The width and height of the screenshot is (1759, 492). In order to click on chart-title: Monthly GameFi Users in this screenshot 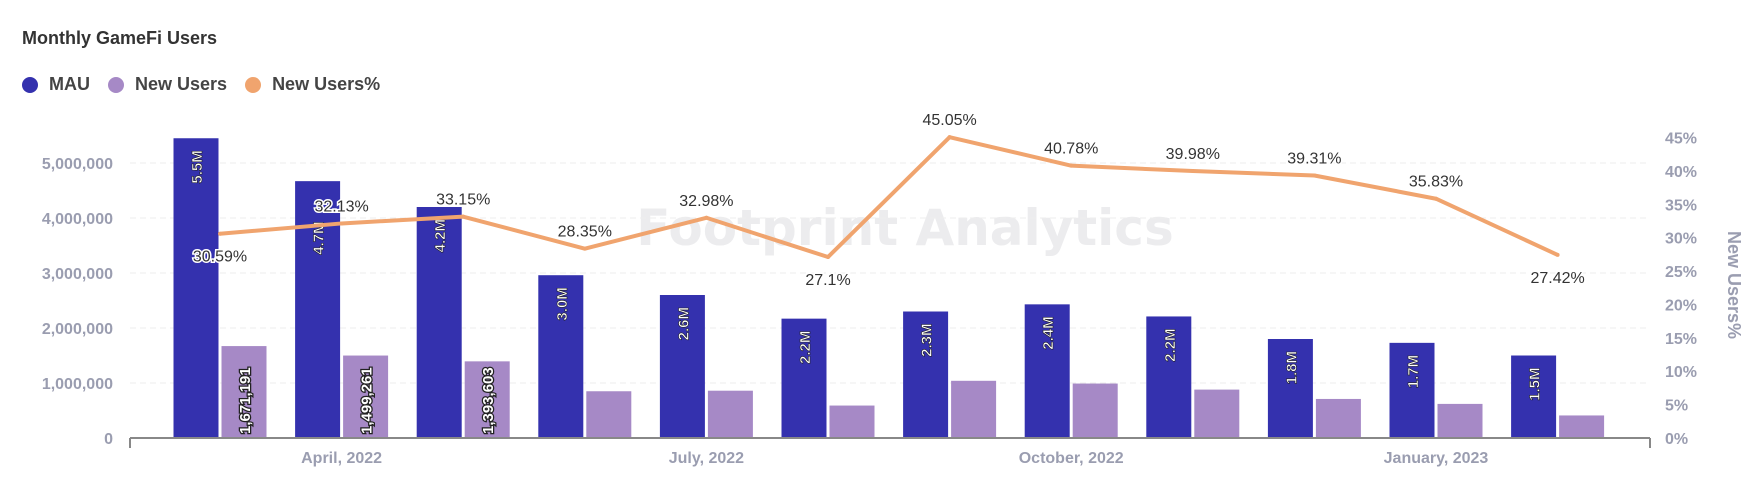, I will do `click(120, 38)`.